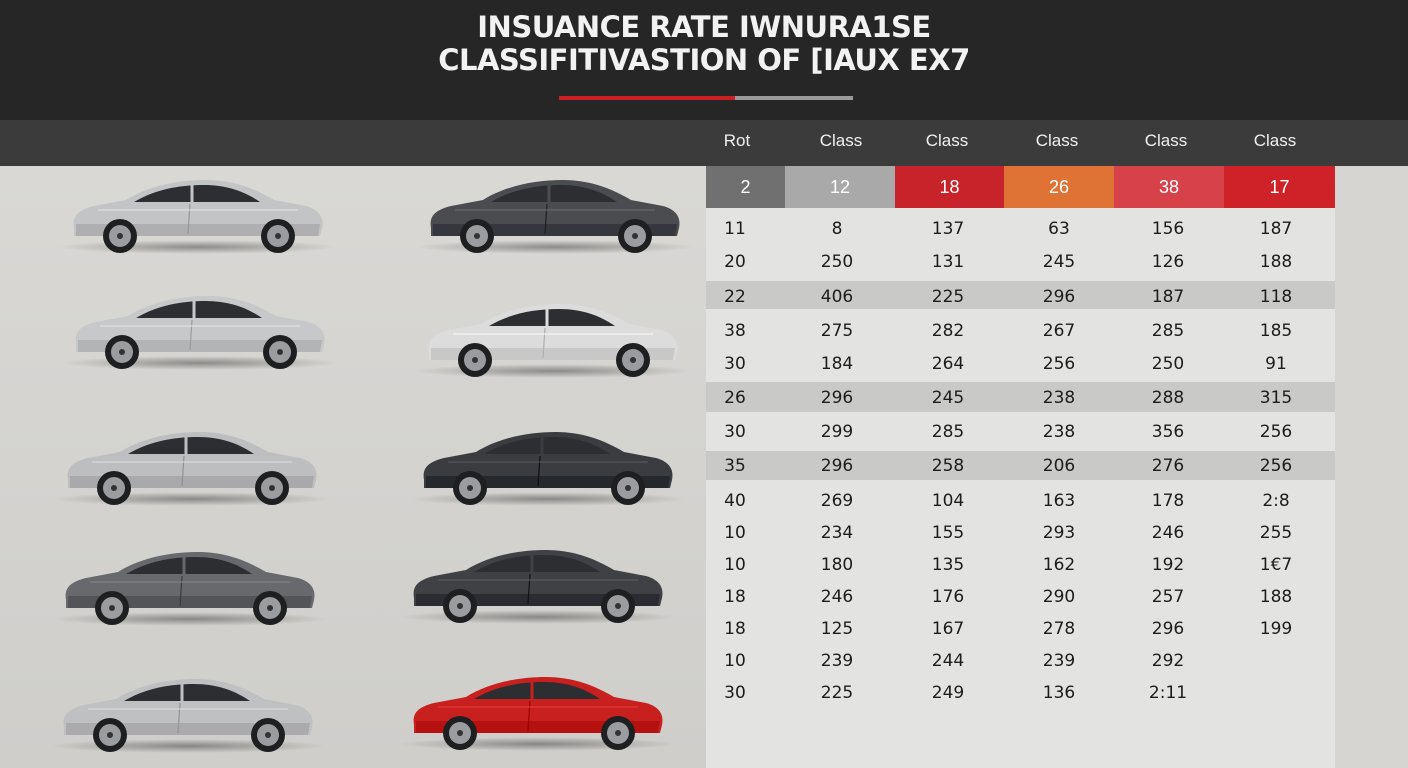 The image size is (1408, 768). I want to click on page-title-line1: INSUANCE RATE IWNURA1SE, so click(704, 27).